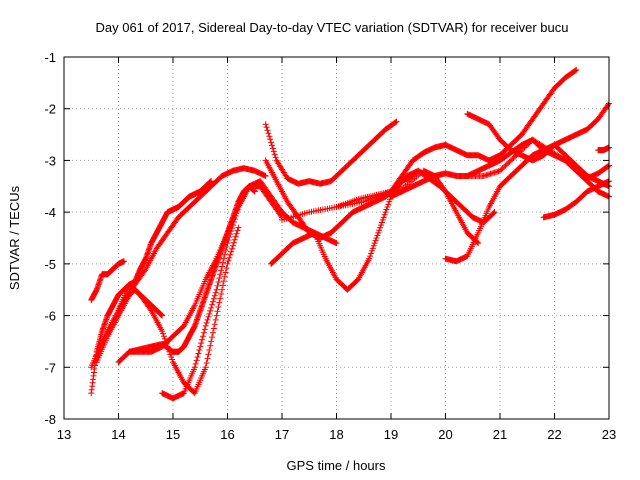 This screenshot has height=480, width=640. Describe the element at coordinates (64, 434) in the screenshot. I see `x-tick-label: 13` at that location.